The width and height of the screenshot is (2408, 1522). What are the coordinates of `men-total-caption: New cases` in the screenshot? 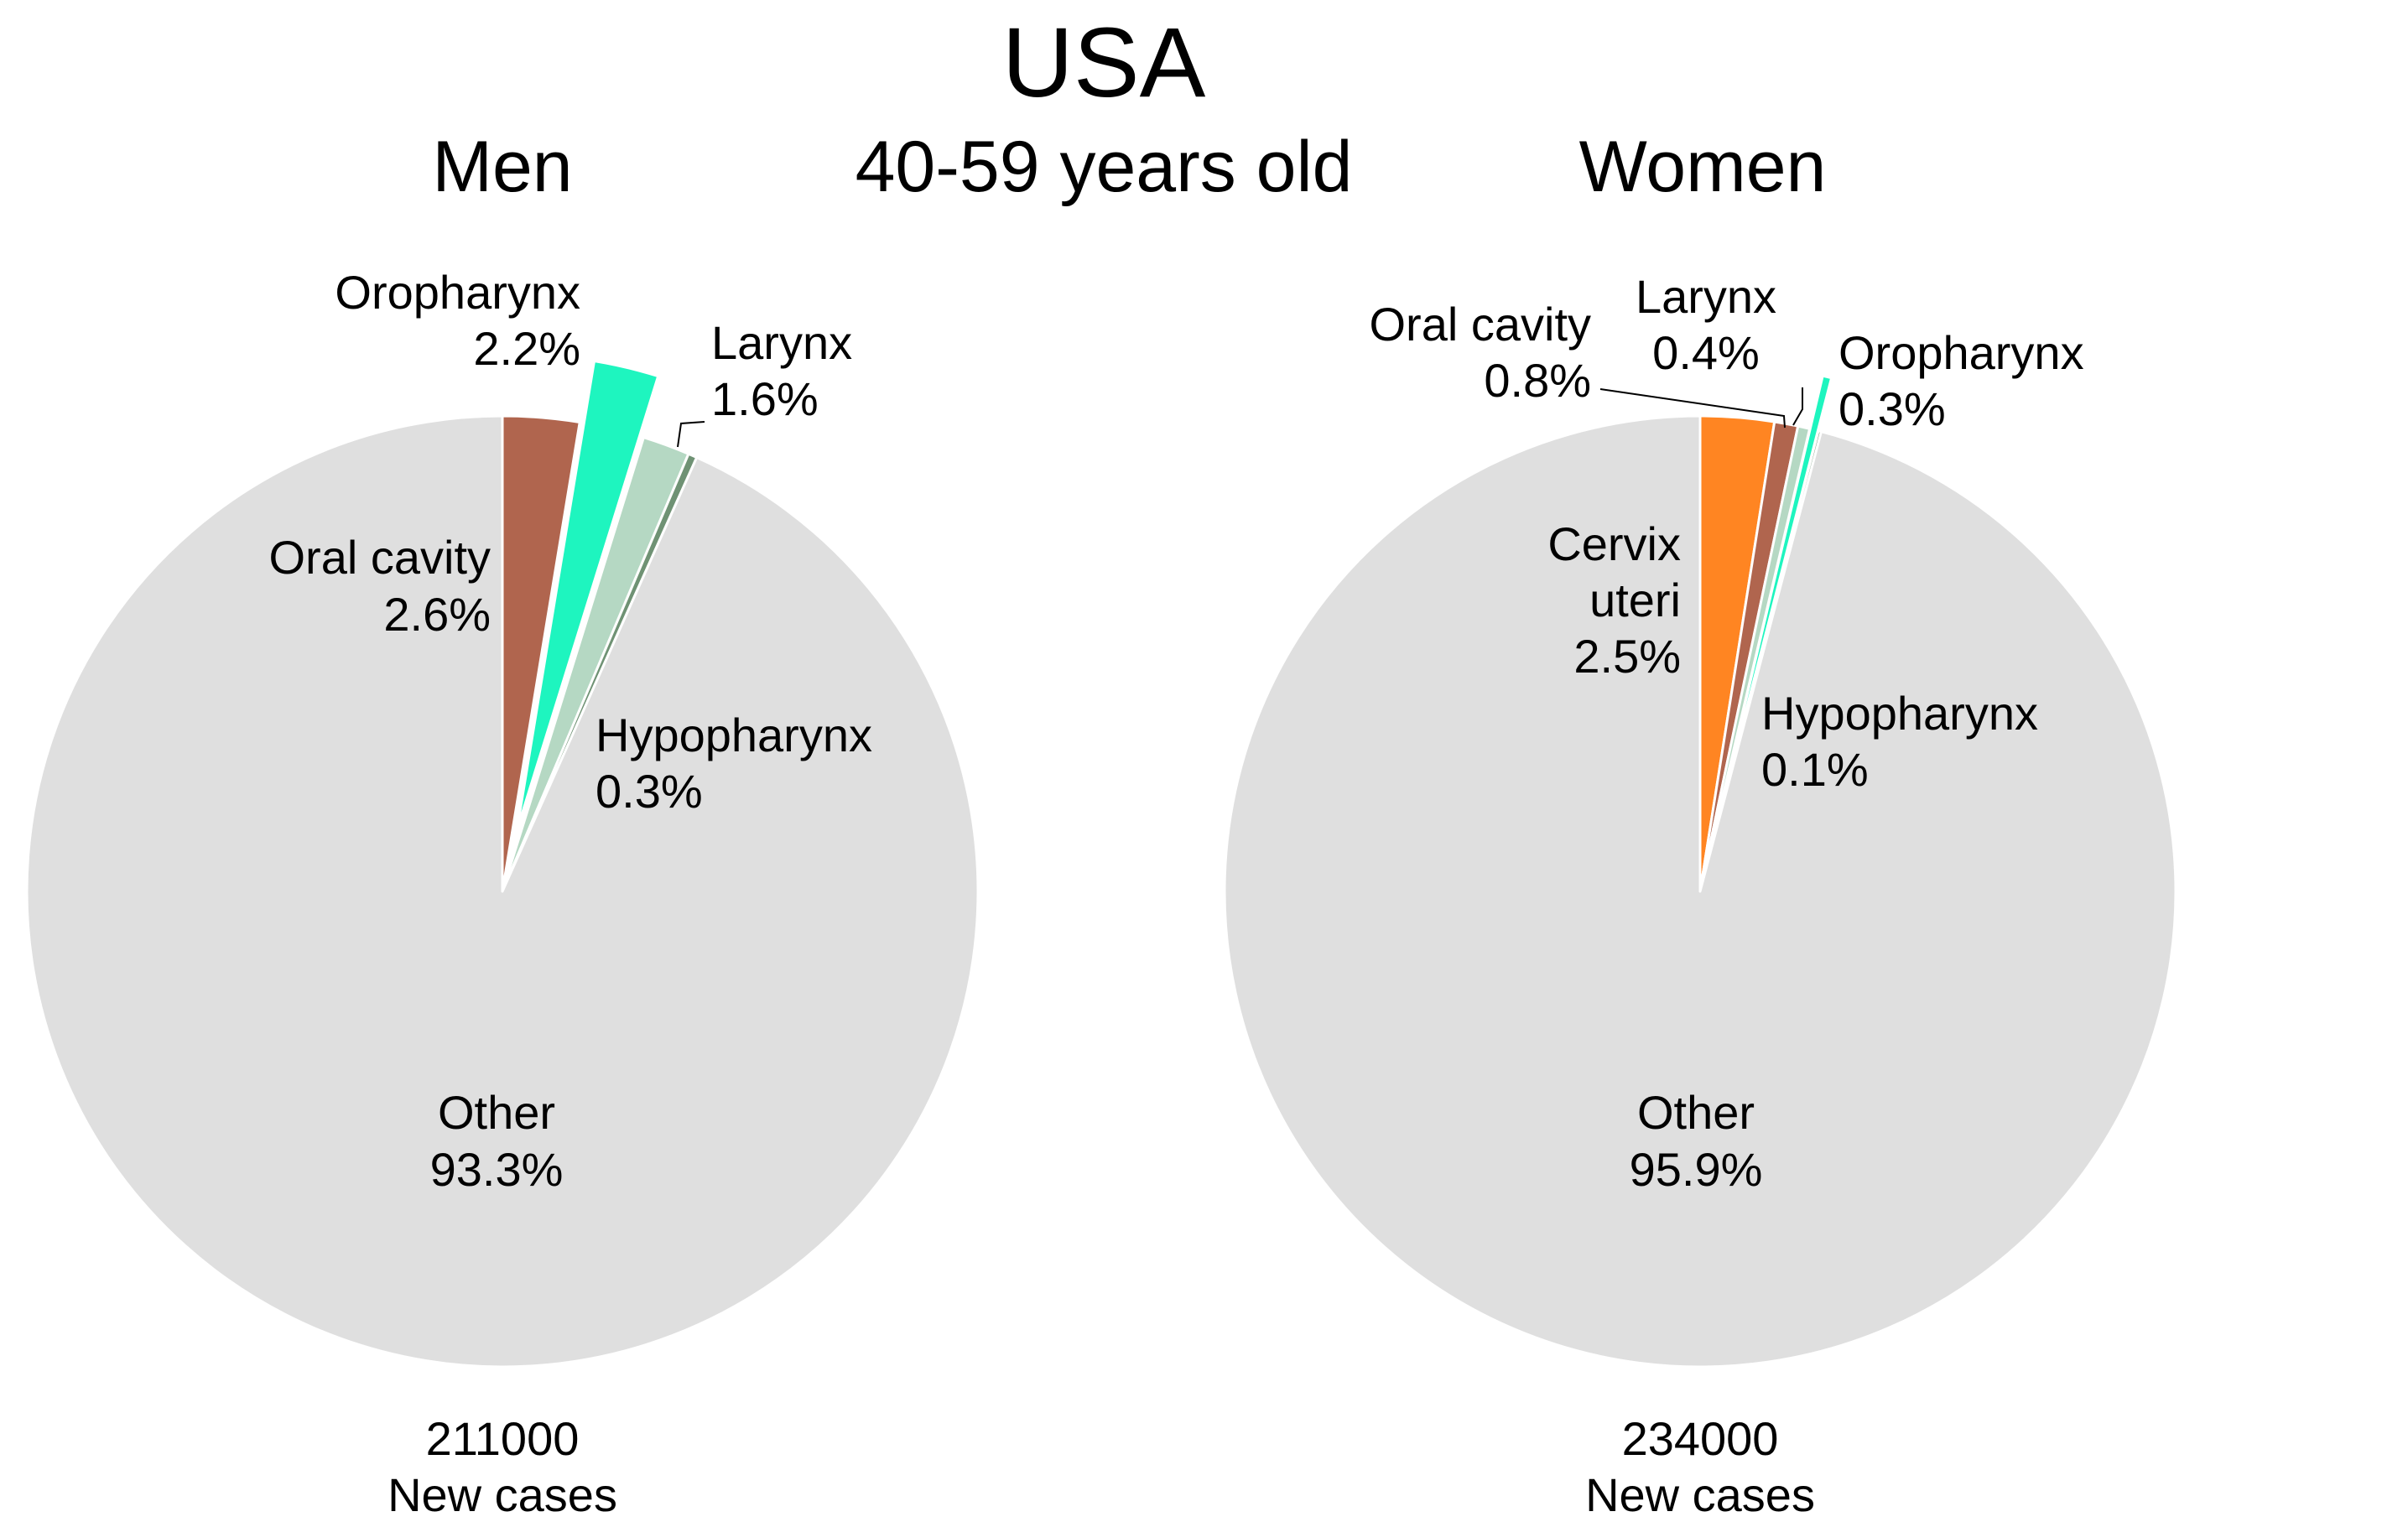 It's located at (502, 1494).